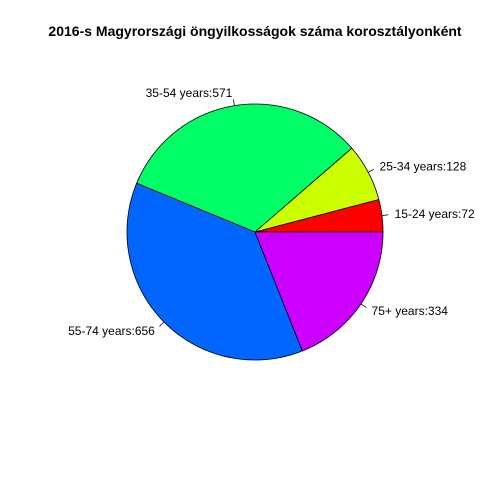 The image size is (480, 480). What do you see at coordinates (111, 331) in the screenshot?
I see `slice-label-55-74-years: 55-74 years:656` at bounding box center [111, 331].